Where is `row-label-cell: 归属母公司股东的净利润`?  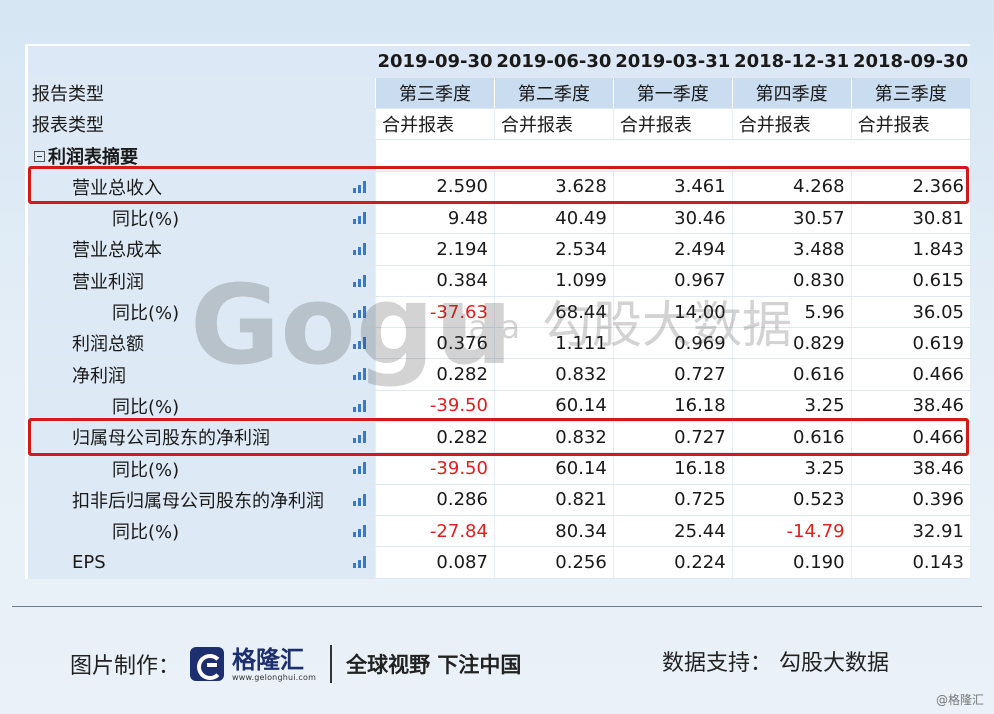 row-label-cell: 归属母公司股东的净利润 is located at coordinates (202, 437).